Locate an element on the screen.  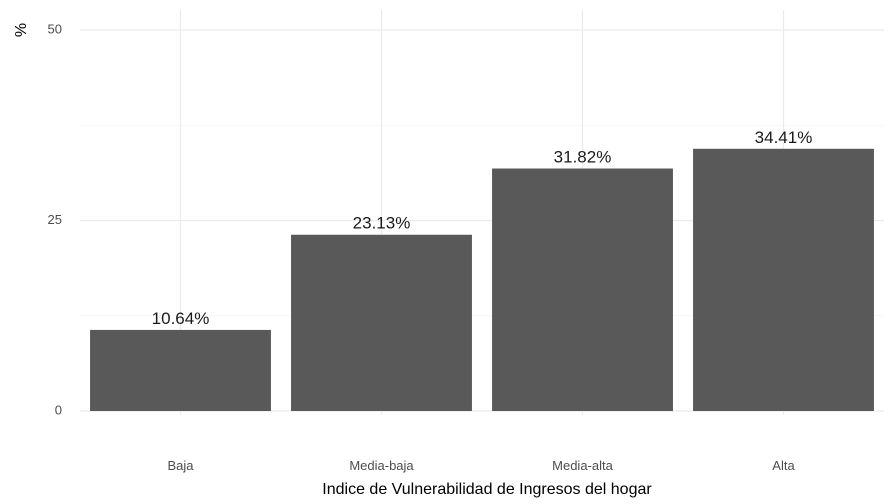
bar-baja is located at coordinates (180, 370).